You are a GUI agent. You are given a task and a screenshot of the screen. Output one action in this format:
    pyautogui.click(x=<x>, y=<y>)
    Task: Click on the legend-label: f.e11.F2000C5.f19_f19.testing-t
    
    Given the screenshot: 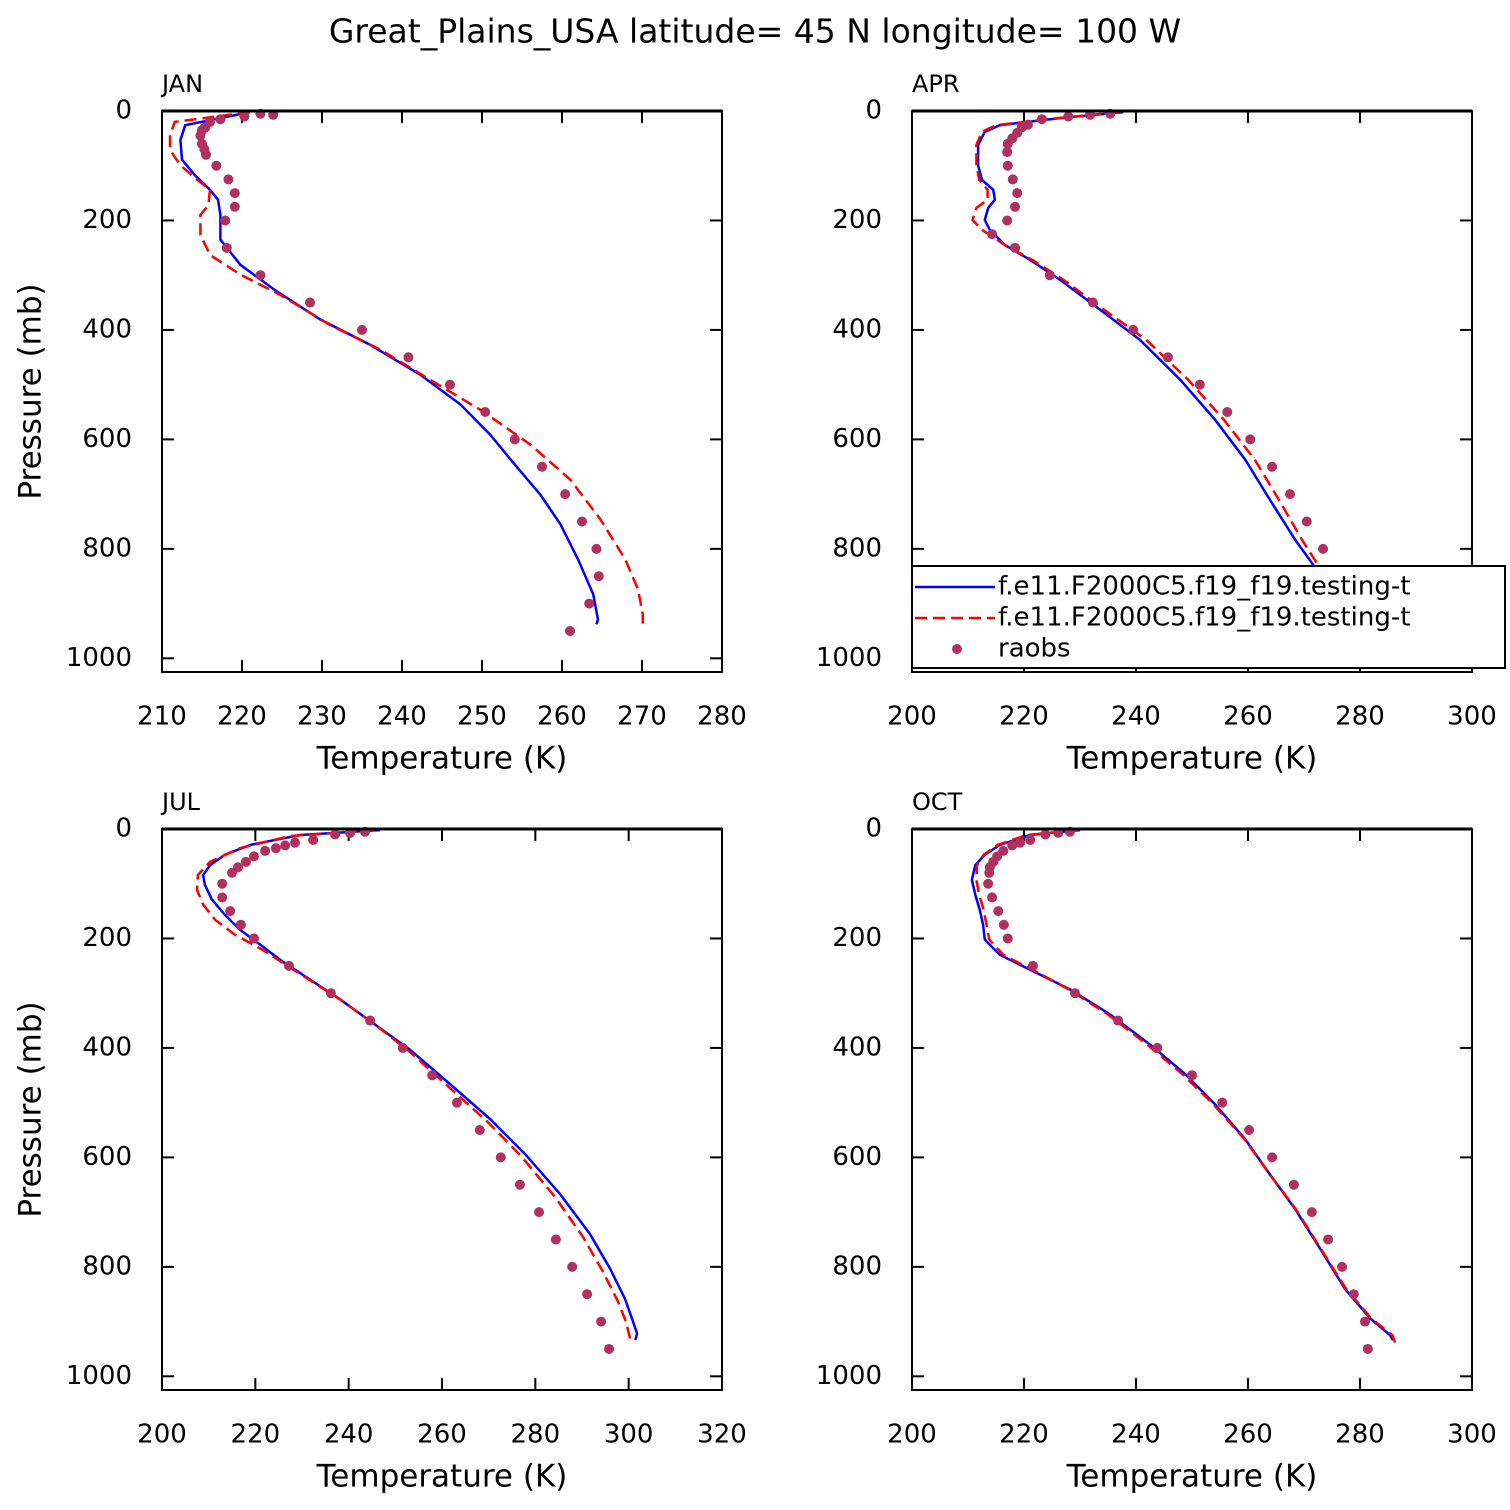 What is the action you would take?
    pyautogui.click(x=1204, y=618)
    